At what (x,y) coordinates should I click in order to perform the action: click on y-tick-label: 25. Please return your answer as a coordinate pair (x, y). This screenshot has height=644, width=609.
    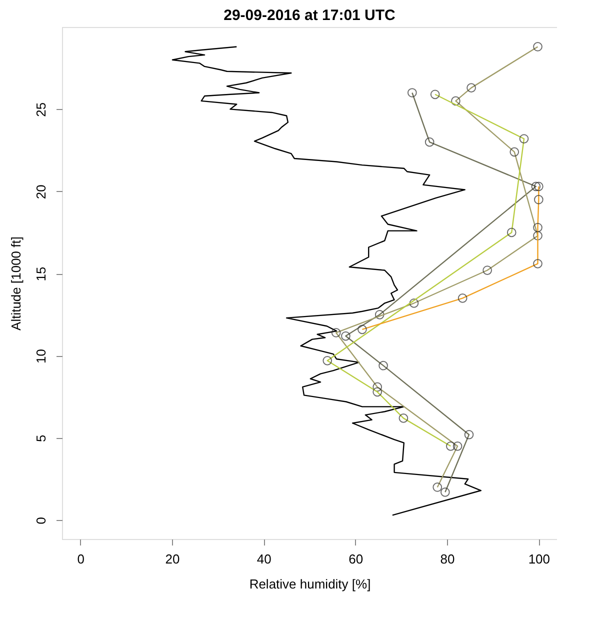
    Looking at the image, I should click on (41, 109).